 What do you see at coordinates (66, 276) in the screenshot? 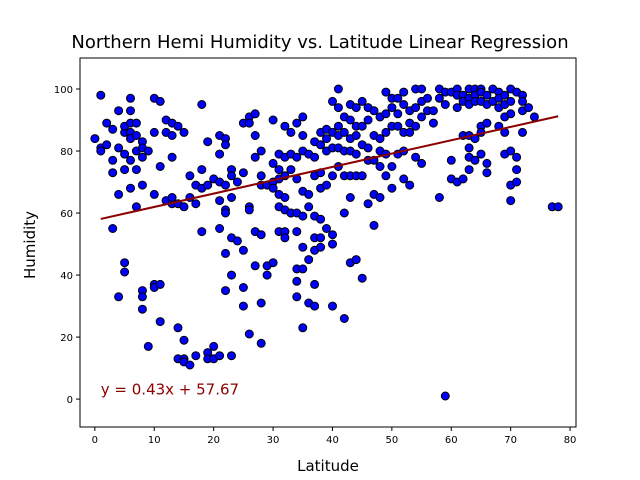
I see `y-tick-label: 40` at bounding box center [66, 276].